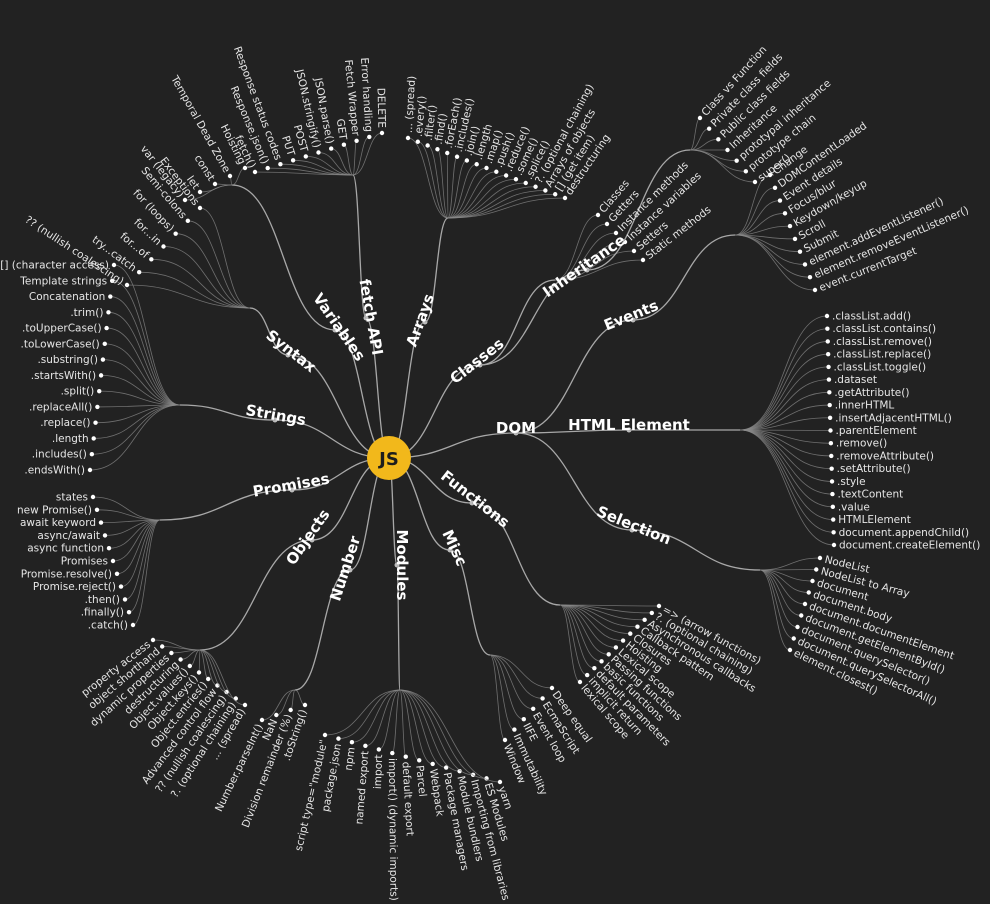 This screenshot has width=990, height=904. I want to click on promises-leaf-label: Promise.resolve(), so click(66, 574).